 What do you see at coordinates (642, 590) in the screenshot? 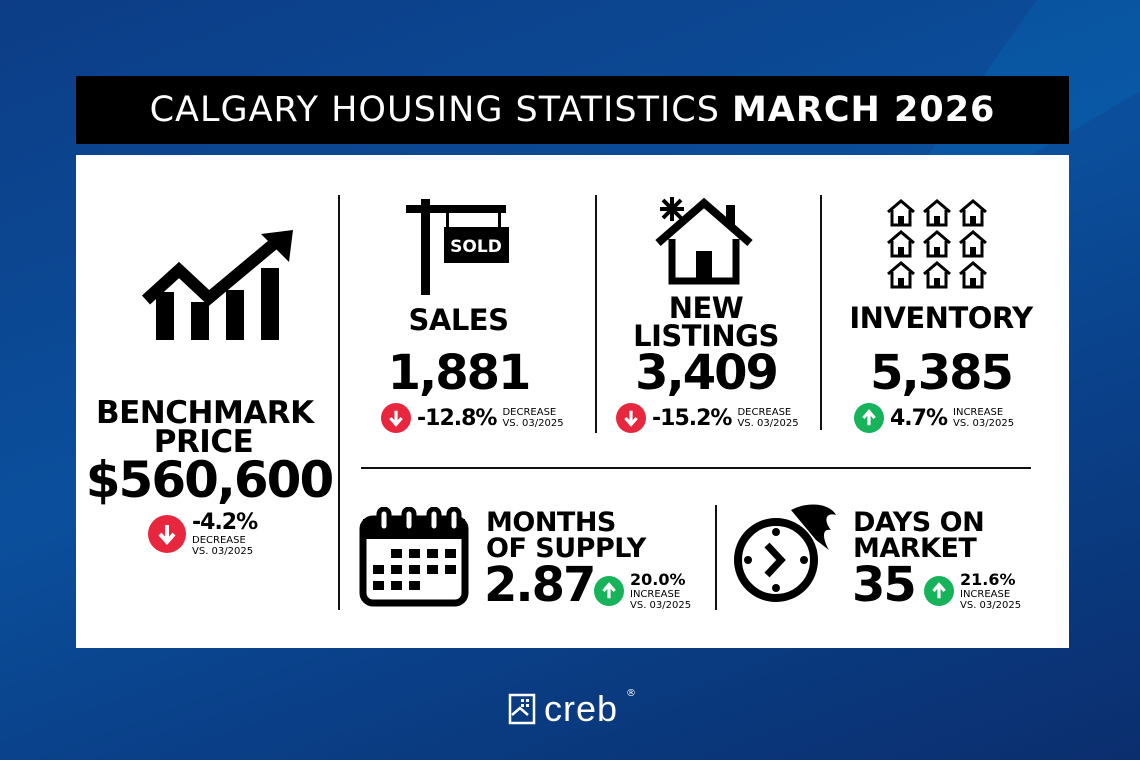
I see `months-supply-change: 20.0% INCREASE VS. 03/2025` at bounding box center [642, 590].